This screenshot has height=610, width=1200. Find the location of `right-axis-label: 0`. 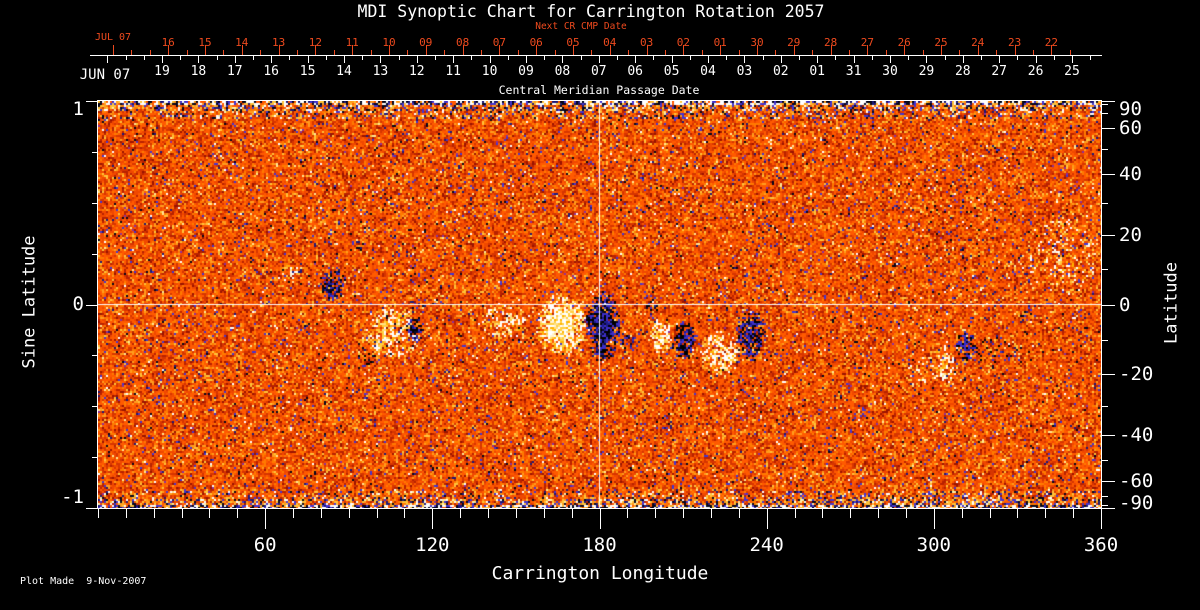

right-axis-label: 0 is located at coordinates (1125, 304).